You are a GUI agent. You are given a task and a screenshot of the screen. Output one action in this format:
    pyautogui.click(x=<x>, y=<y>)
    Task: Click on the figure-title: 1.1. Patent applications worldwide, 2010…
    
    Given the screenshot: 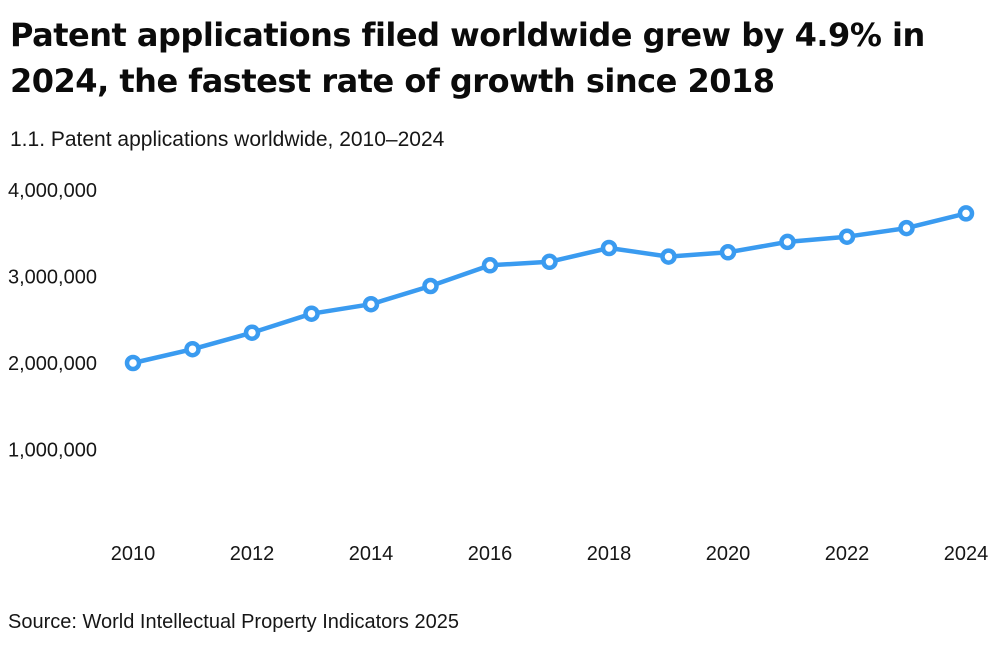 What is the action you would take?
    pyautogui.click(x=227, y=139)
    